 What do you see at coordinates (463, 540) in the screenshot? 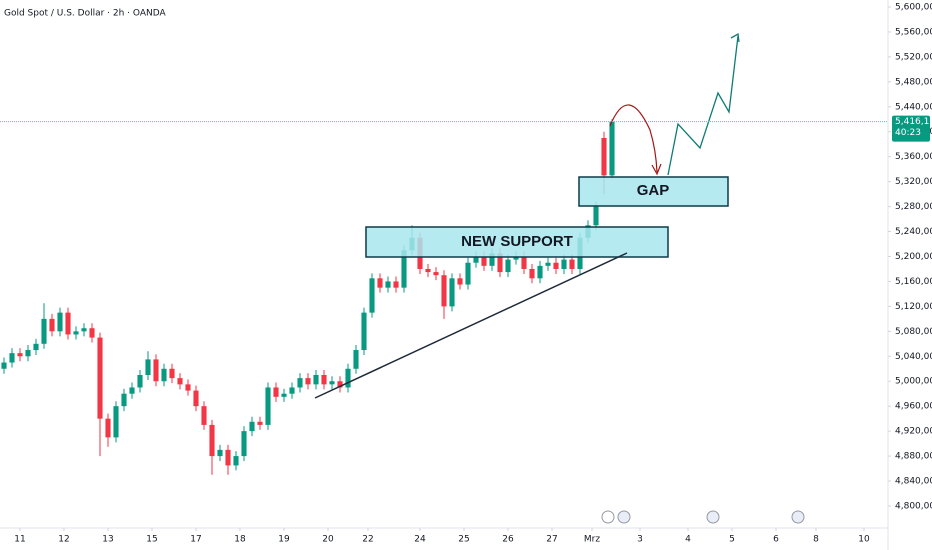
I see `x-tick-label: 25` at bounding box center [463, 540].